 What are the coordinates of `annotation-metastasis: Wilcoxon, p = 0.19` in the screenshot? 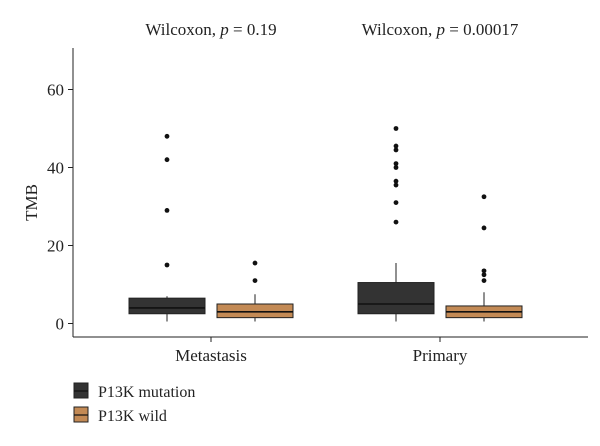 It's located at (210, 29).